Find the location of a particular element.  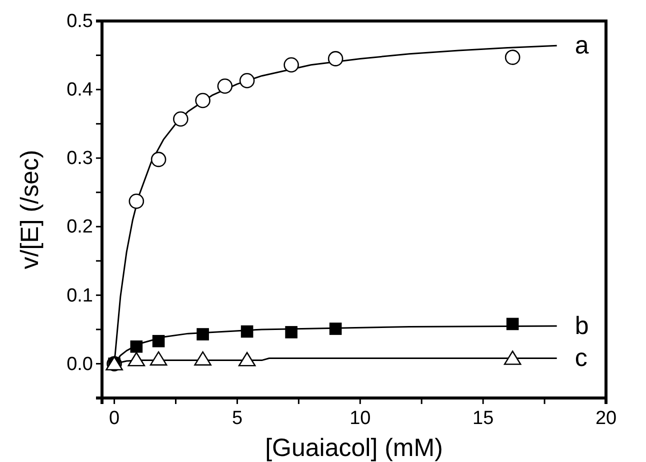

y-tick-label: 0.1 is located at coordinates (79, 295).